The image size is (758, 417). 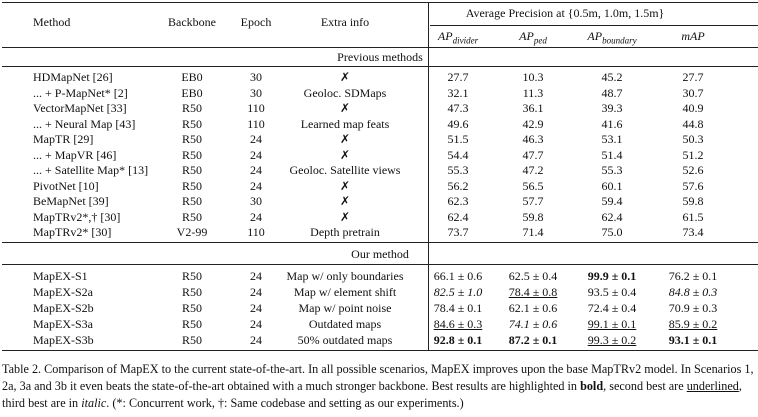 What do you see at coordinates (84, 123) in the screenshot?
I see `method-name: ... + Neural Map [43]` at bounding box center [84, 123].